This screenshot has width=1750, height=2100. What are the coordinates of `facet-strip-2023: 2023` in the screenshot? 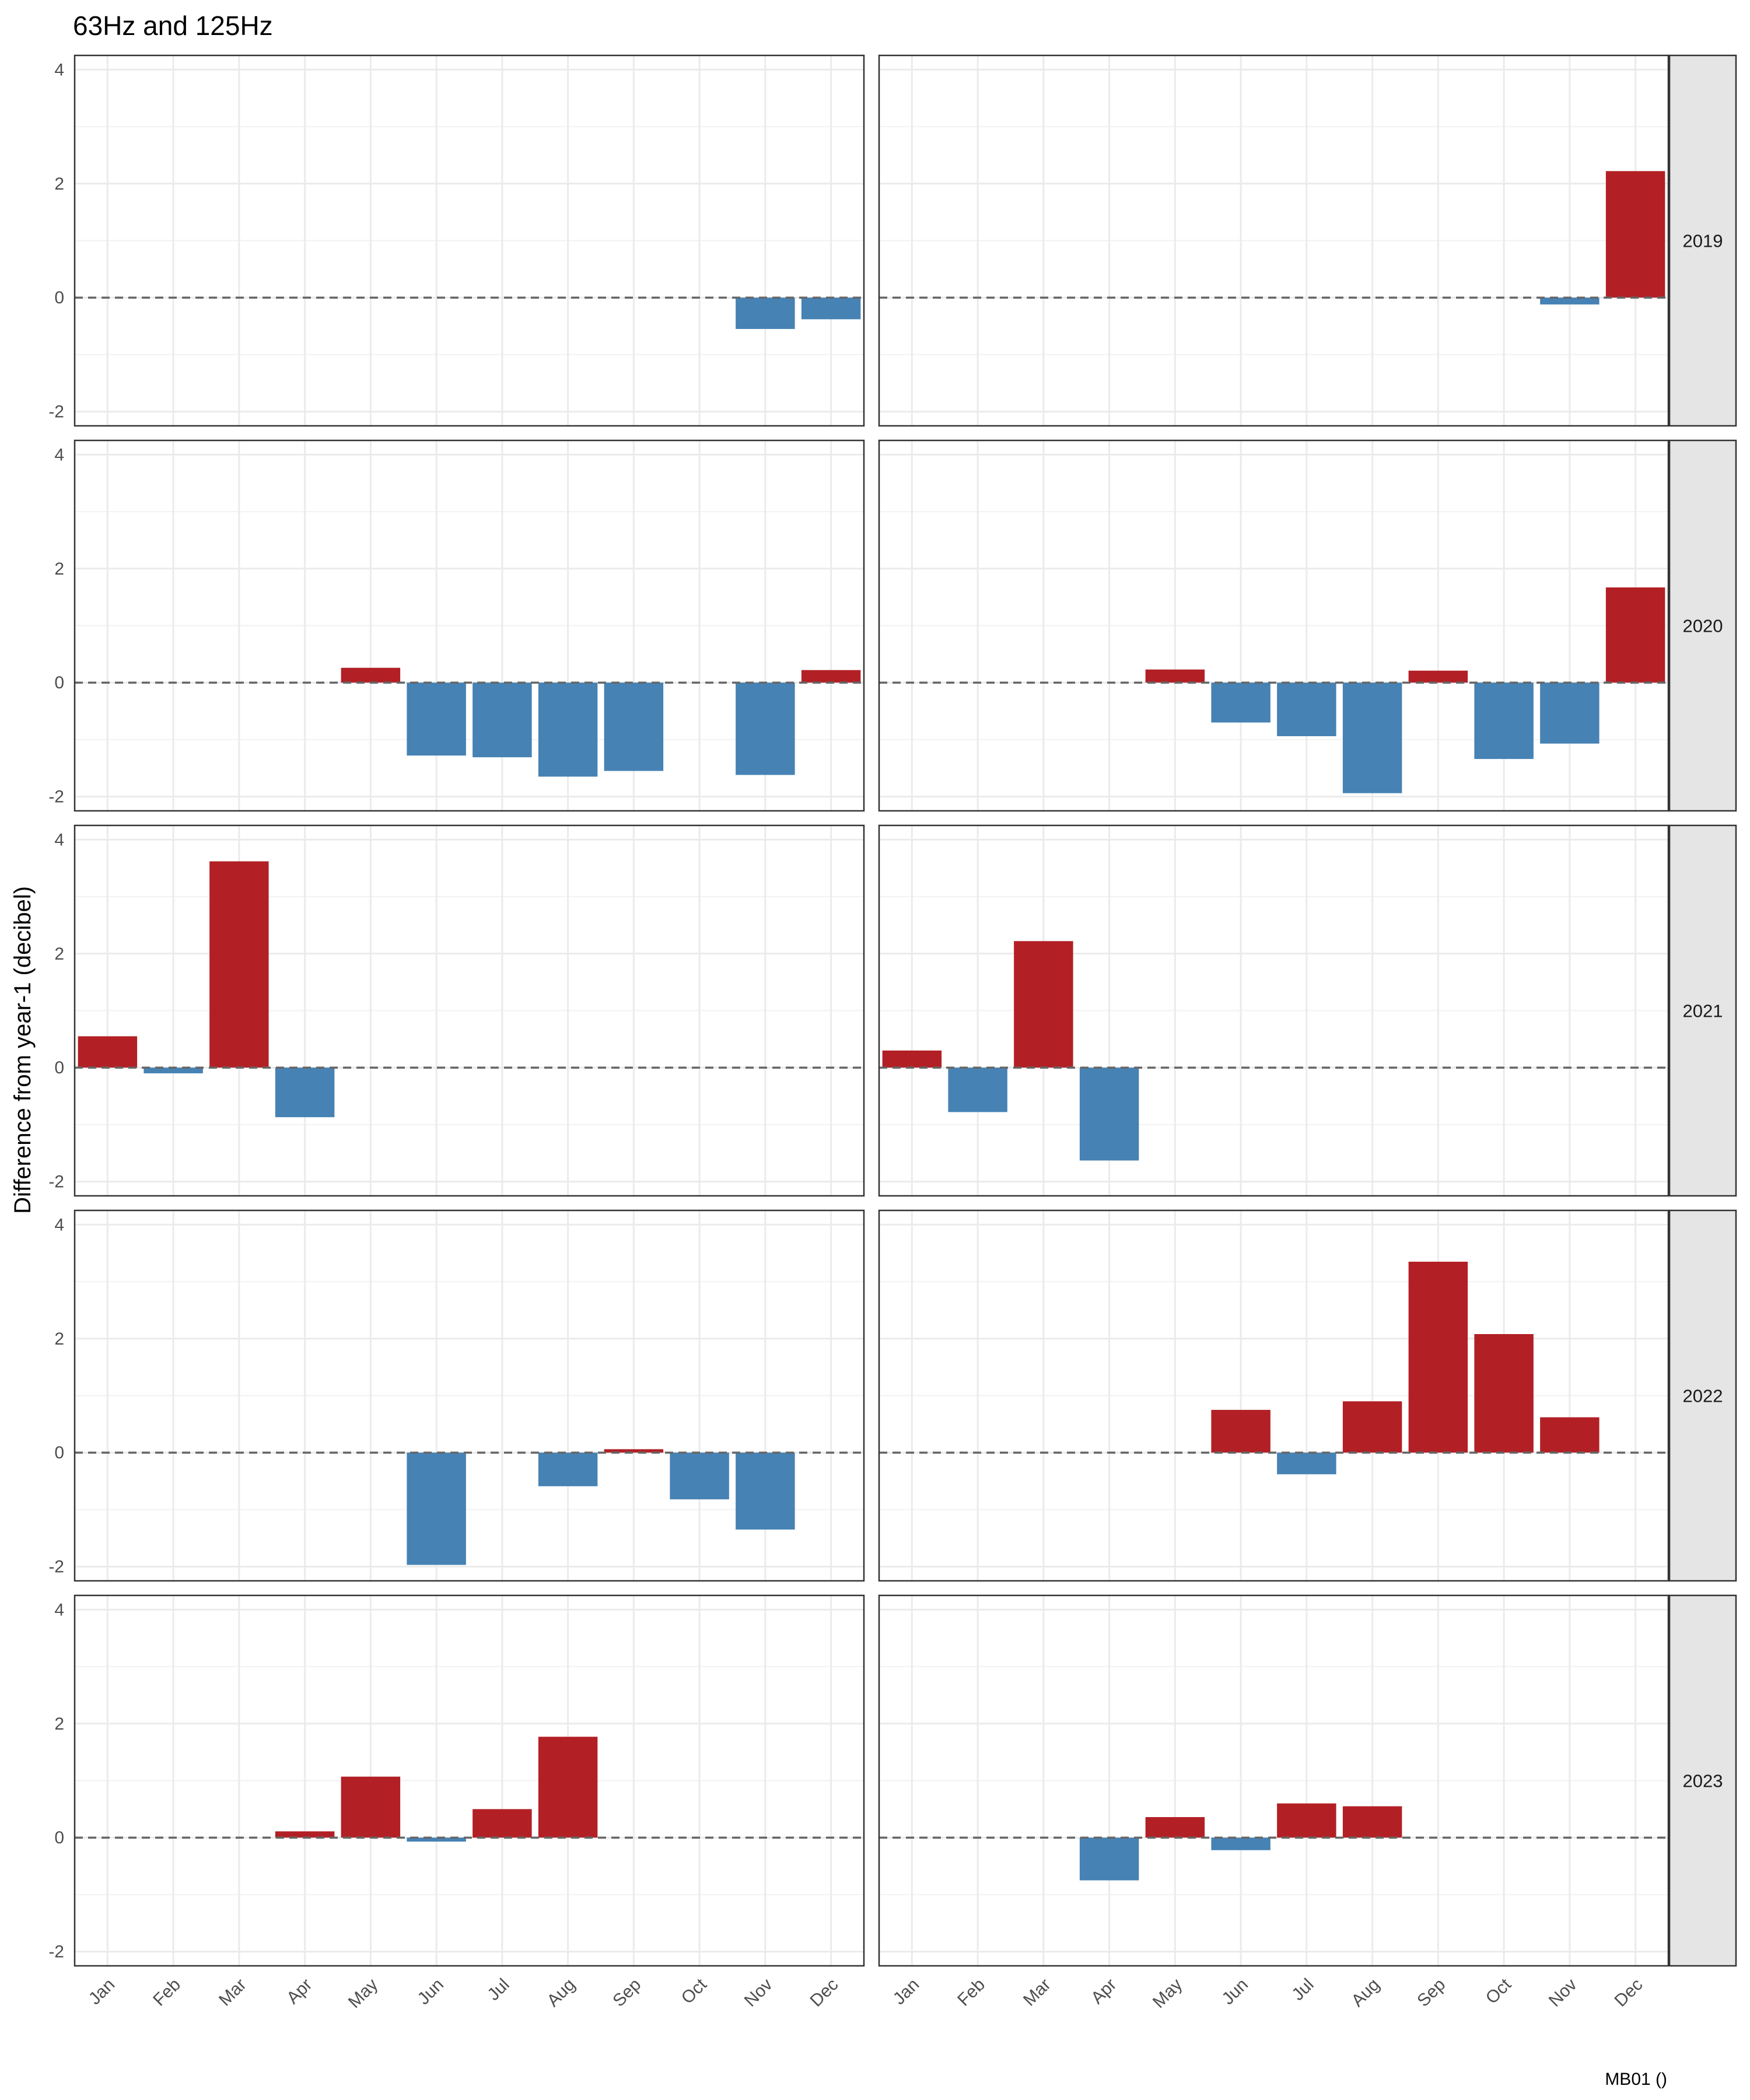 It's located at (1702, 1780).